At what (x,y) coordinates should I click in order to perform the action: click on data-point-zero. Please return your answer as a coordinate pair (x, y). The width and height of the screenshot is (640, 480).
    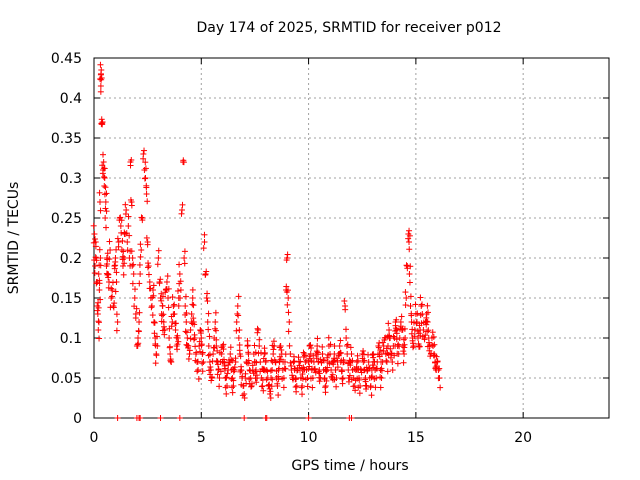
    Looking at the image, I should click on (140, 418).